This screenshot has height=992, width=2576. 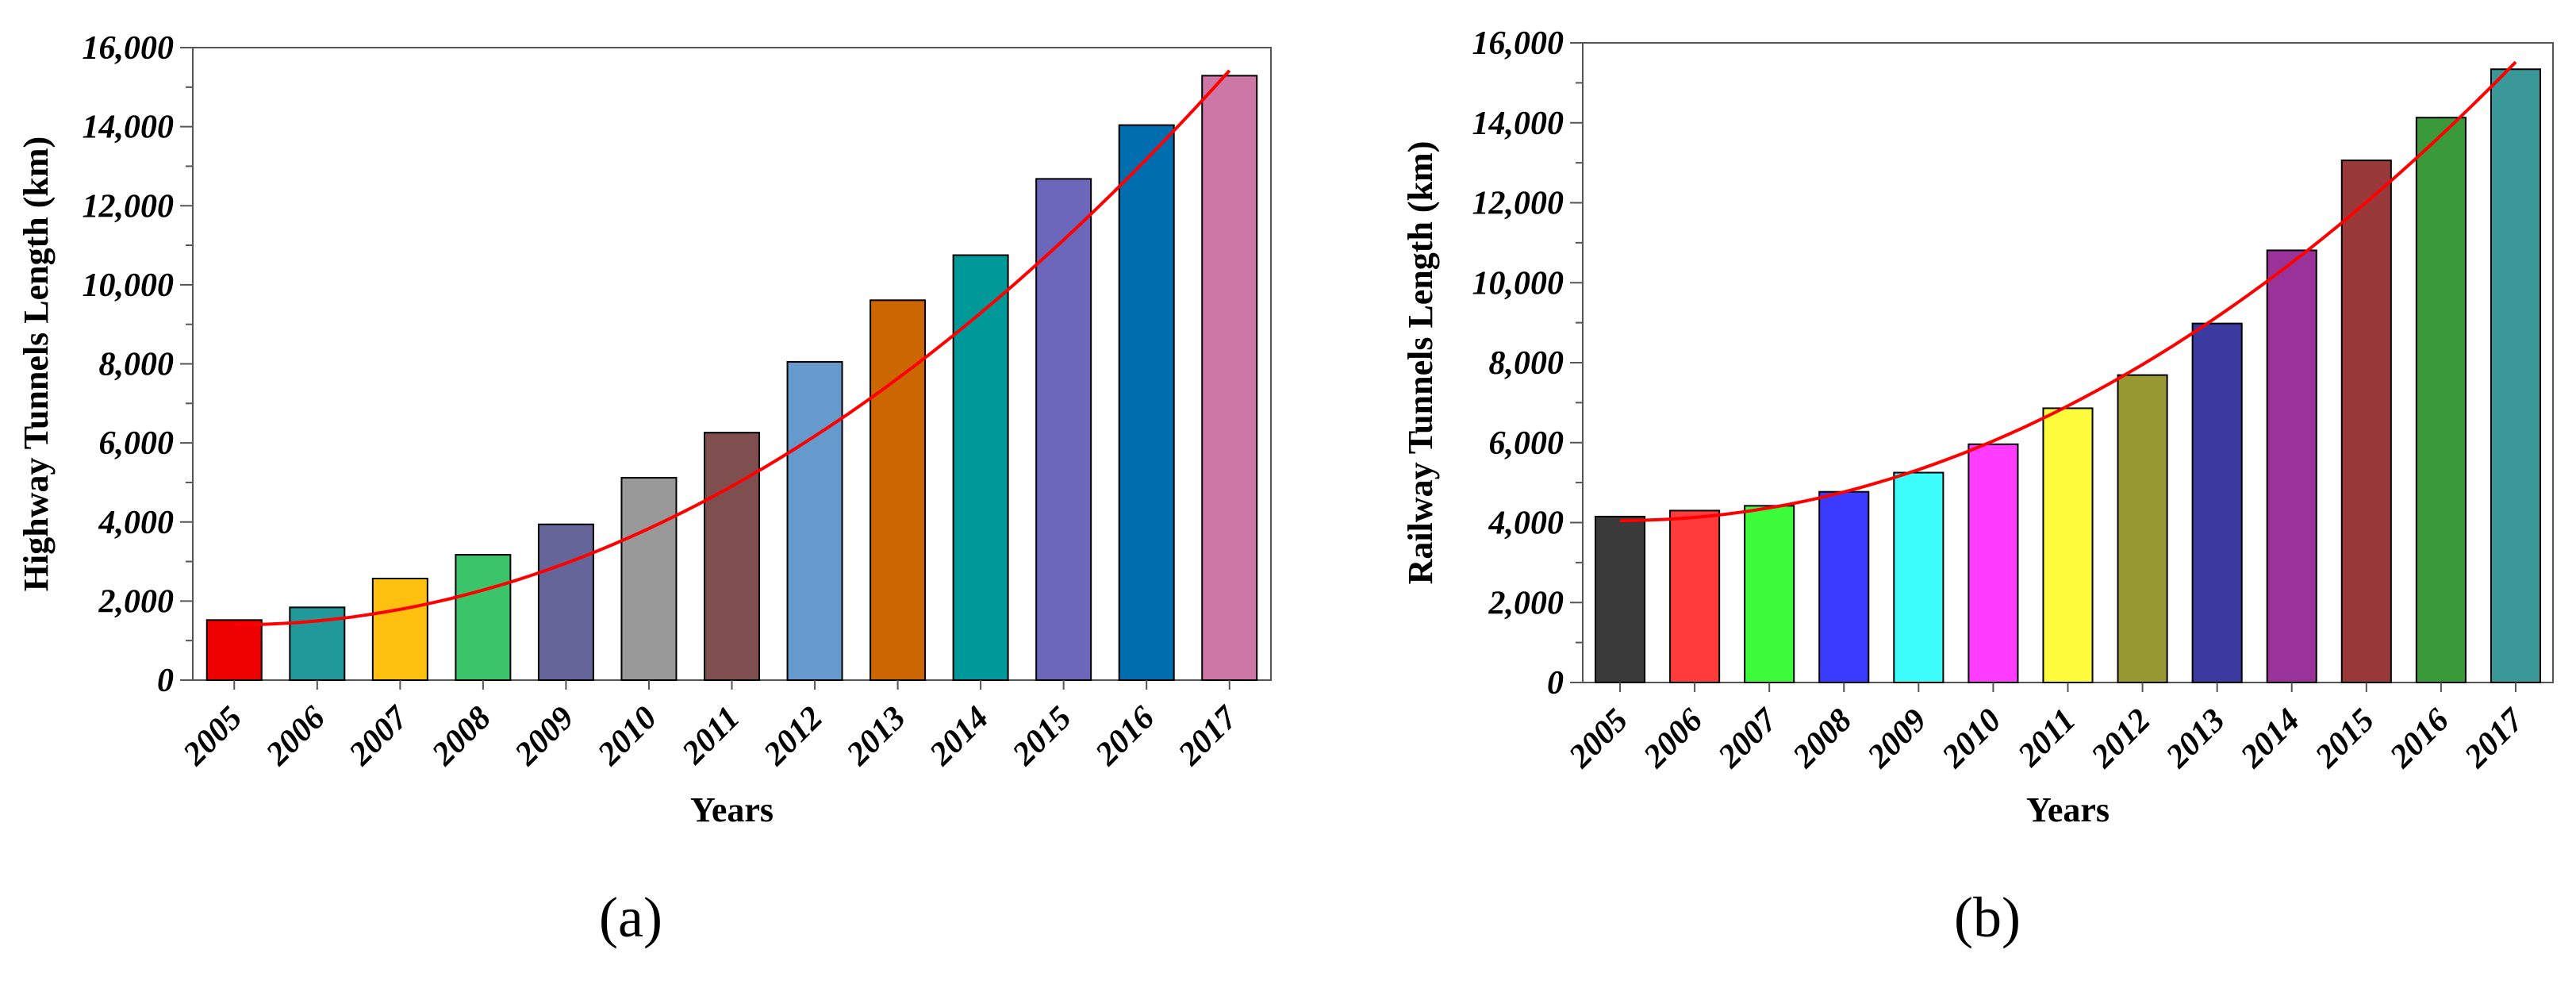 What do you see at coordinates (630, 917) in the screenshot?
I see `panel-label: (a)` at bounding box center [630, 917].